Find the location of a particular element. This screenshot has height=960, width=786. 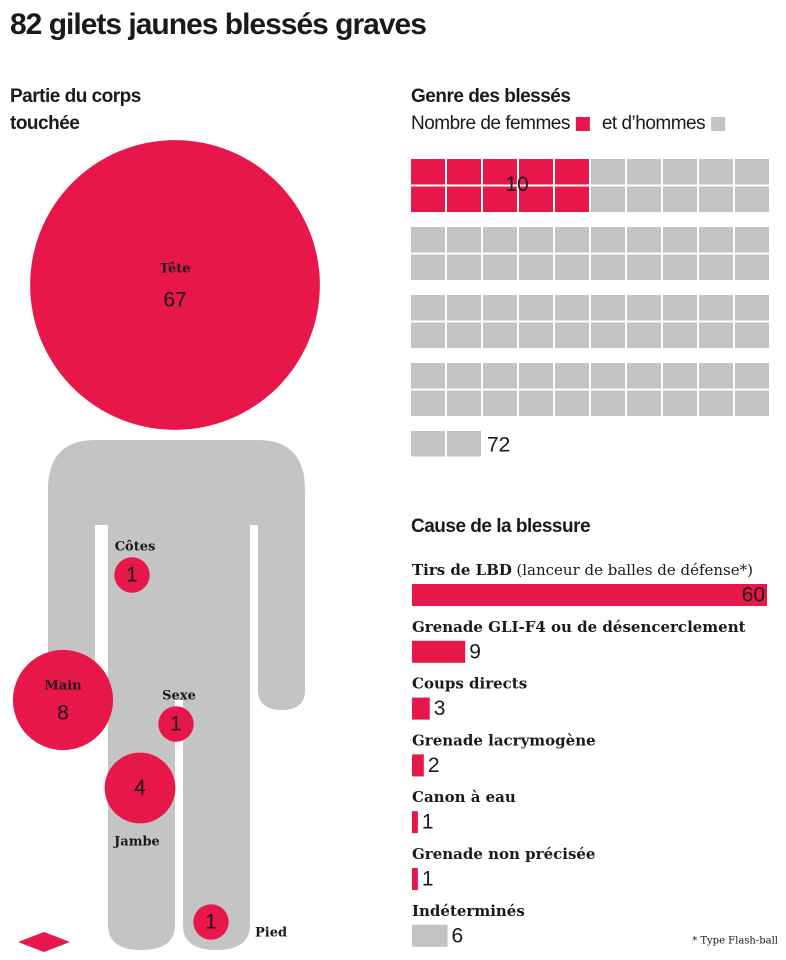

bubble-label: Tête is located at coordinates (174, 269).